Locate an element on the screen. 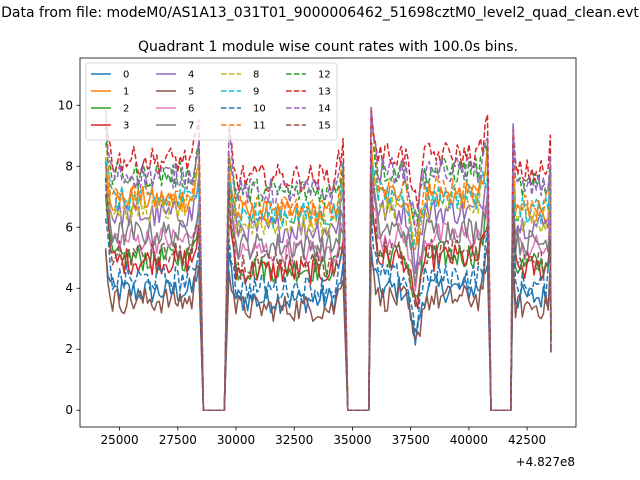 This screenshot has width=640, height=480. legend-label-0: 0 is located at coordinates (126, 75).